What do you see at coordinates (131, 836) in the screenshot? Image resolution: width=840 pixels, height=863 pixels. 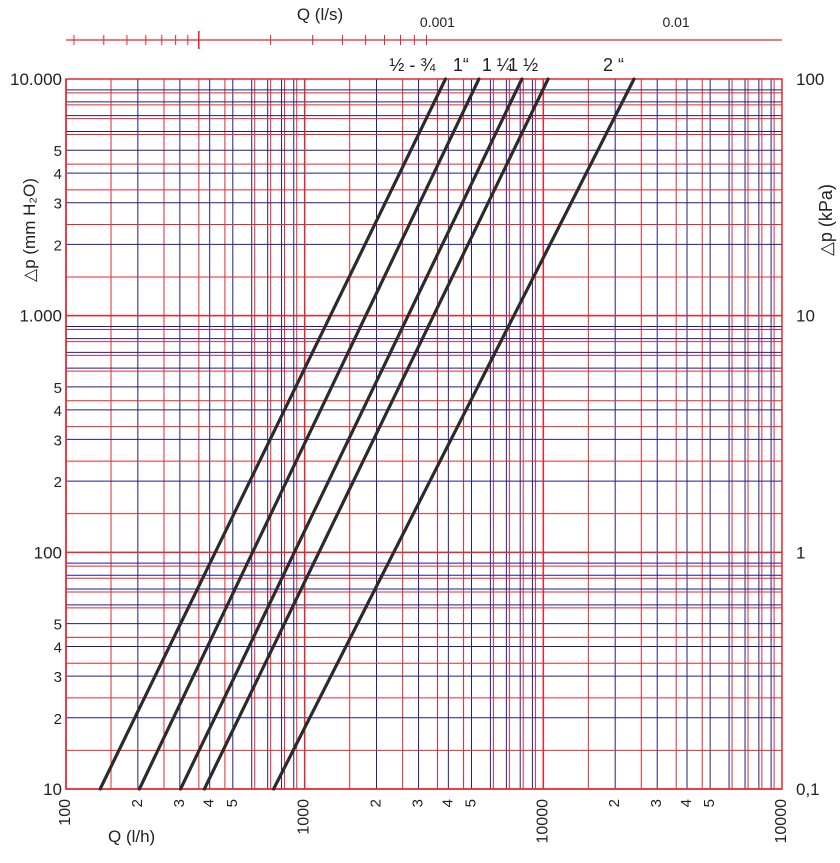 I see `x-axis-label: Q (l/h)` at bounding box center [131, 836].